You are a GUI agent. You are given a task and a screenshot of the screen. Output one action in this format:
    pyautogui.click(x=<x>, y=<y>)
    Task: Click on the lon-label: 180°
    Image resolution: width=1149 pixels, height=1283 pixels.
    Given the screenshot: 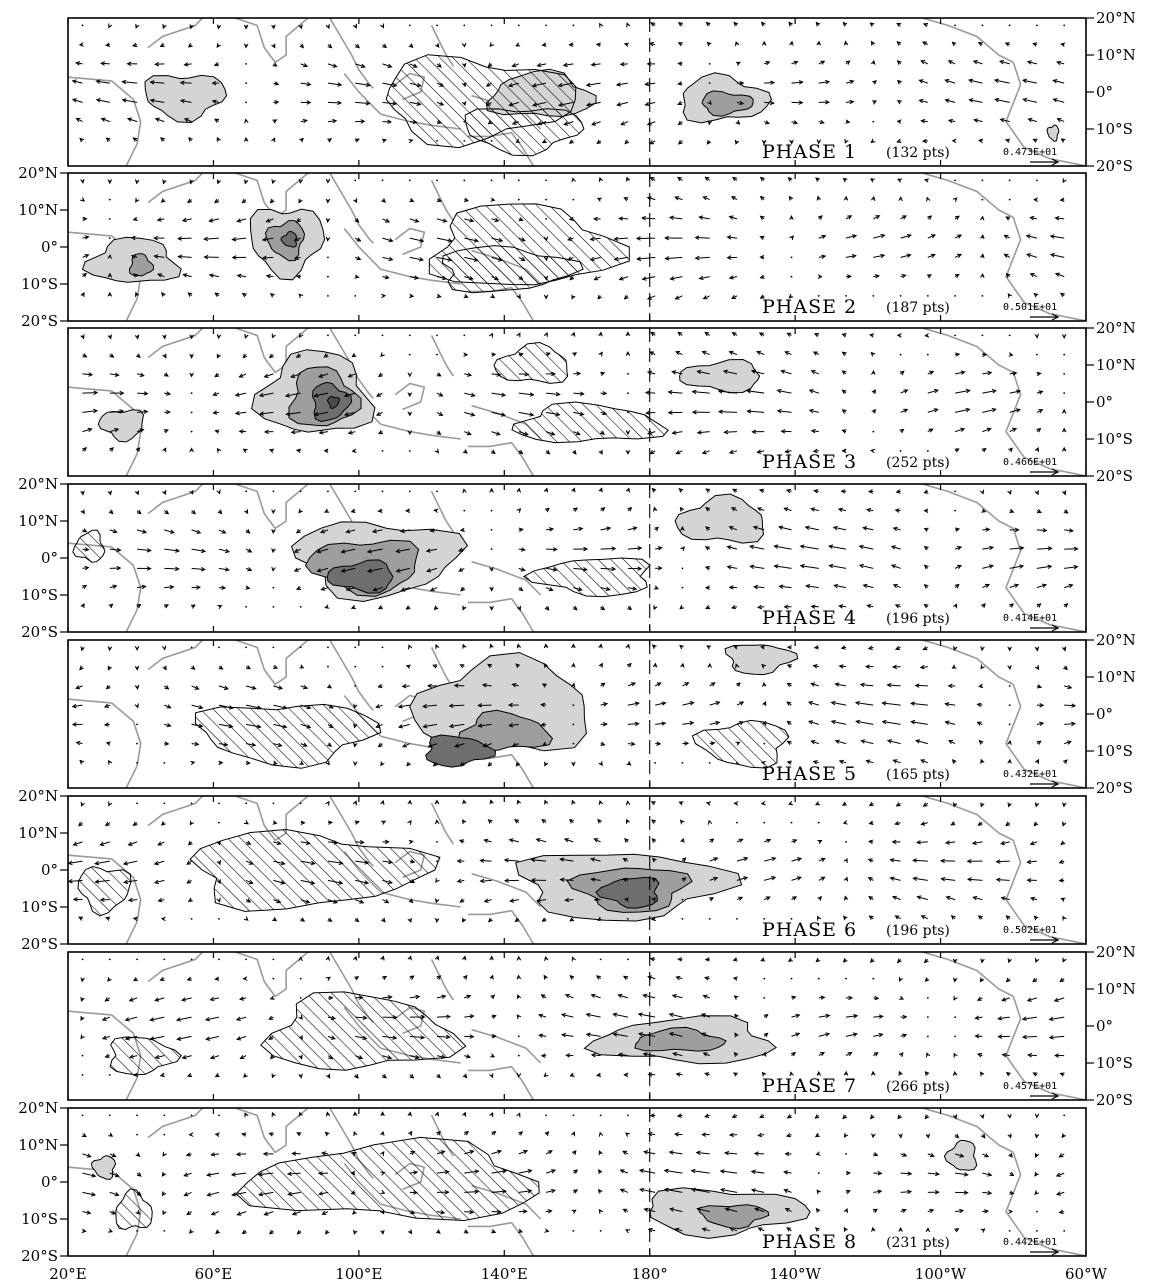 What is the action you would take?
    pyautogui.click(x=650, y=1274)
    